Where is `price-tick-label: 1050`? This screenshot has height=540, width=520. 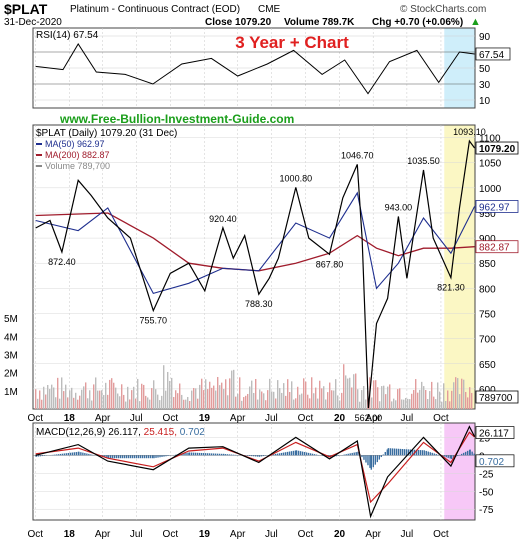 price-tick-label: 1050 is located at coordinates (490, 164).